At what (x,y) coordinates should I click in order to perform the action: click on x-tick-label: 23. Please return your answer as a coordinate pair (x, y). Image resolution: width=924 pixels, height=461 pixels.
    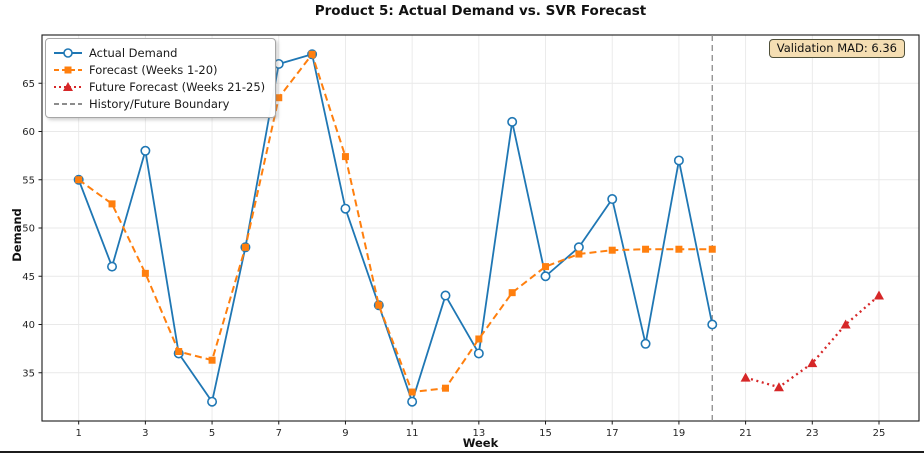
    Looking at the image, I should click on (812, 433).